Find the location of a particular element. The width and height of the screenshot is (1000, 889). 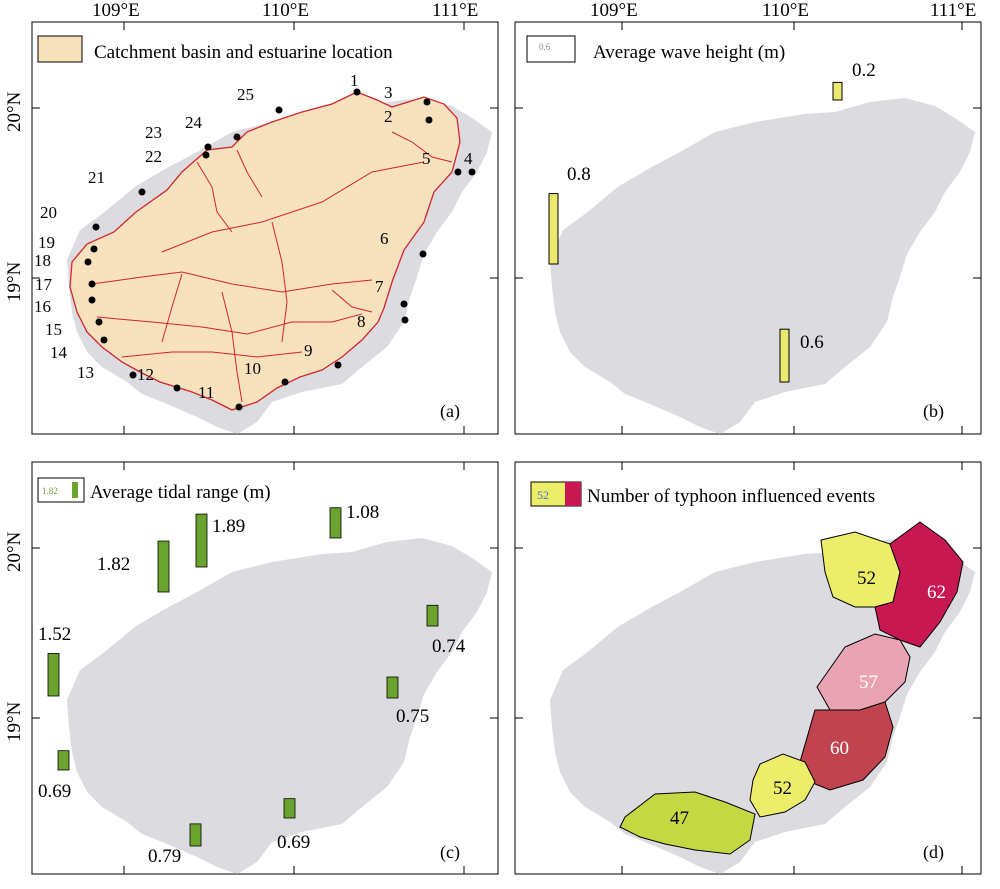

legend-swatch-wave is located at coordinates (551, 49).